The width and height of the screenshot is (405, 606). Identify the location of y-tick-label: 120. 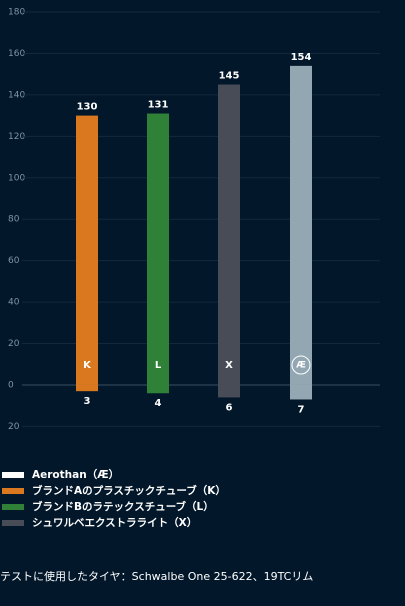
(16, 137).